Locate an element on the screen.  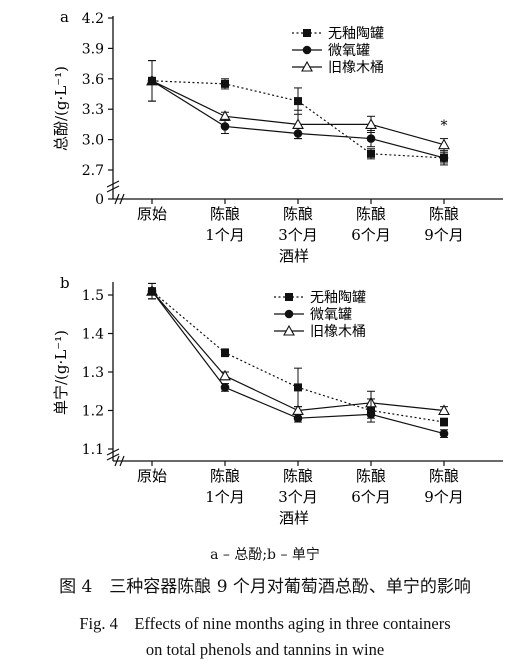
y-tick-label: 1.5 is located at coordinates (93, 296).